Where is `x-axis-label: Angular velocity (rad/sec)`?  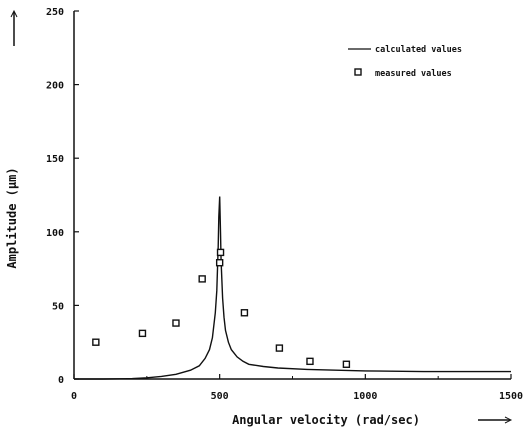
x-axis-label: Angular velocity (rad/sec) is located at coordinates (326, 420).